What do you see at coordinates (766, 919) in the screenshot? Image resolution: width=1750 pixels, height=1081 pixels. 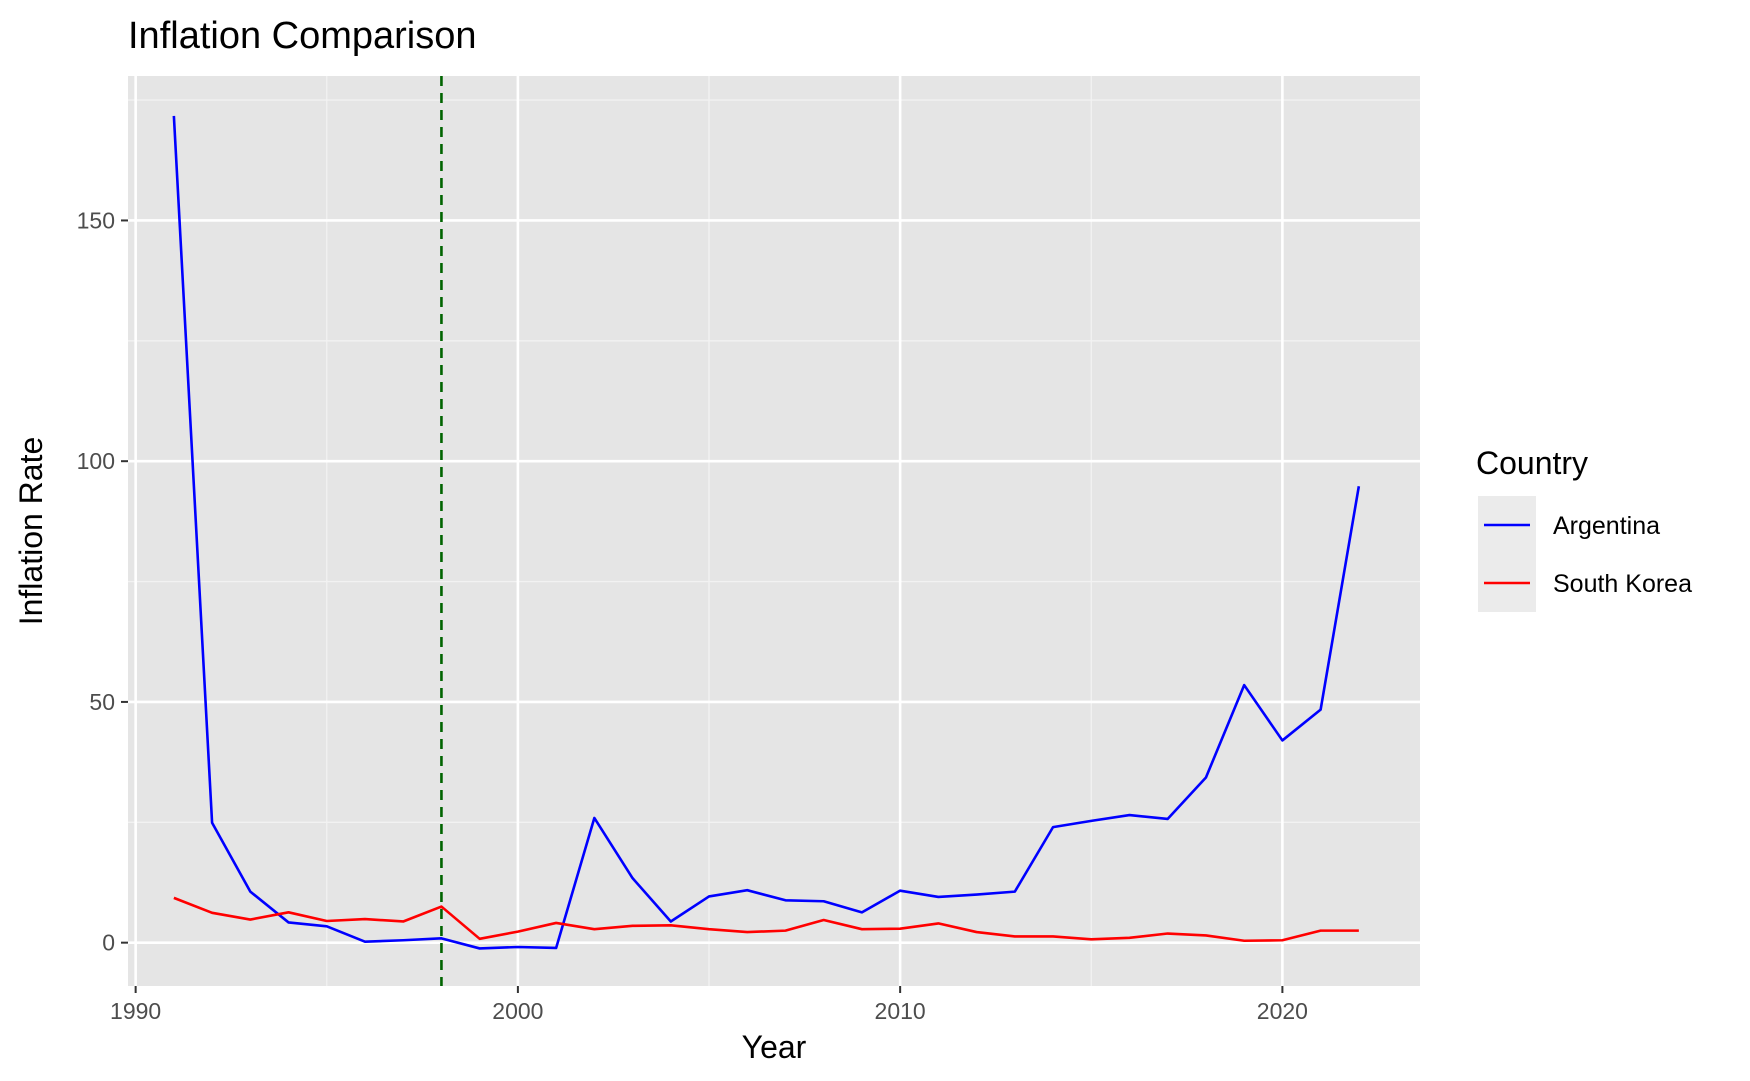 I see `series-line-south-korea` at bounding box center [766, 919].